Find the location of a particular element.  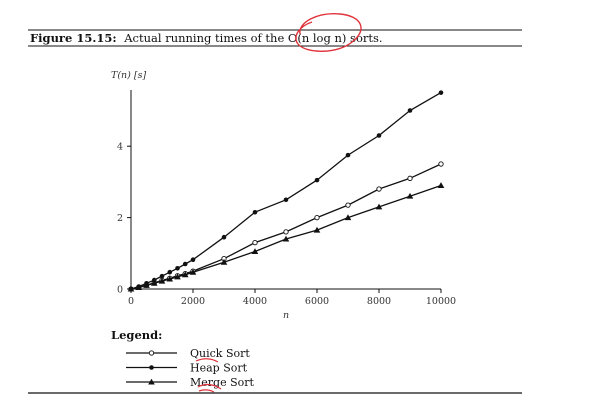

x-tick-label: 10000 is located at coordinates (441, 301).